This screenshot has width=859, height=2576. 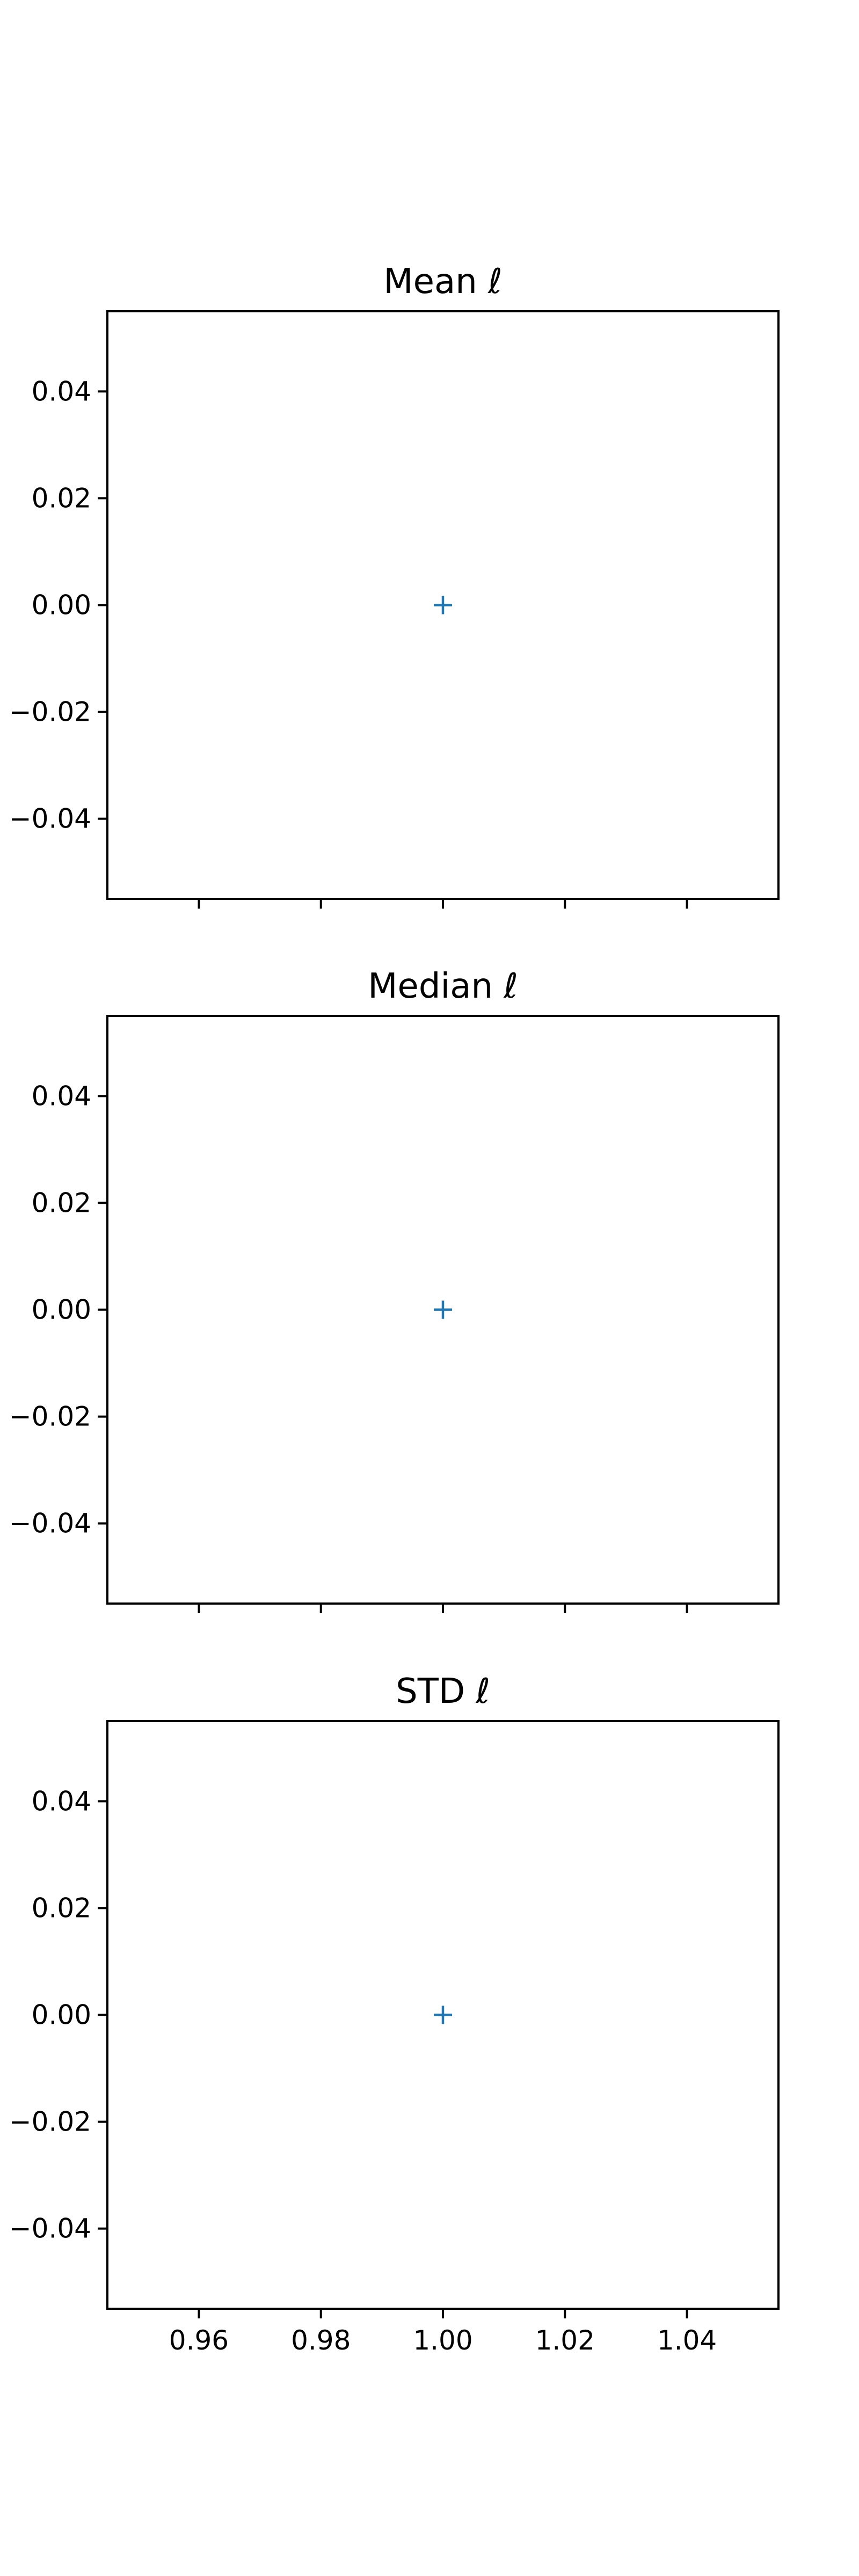 I want to click on subplot-2-ytick-label: 0.02, so click(x=61, y=1202).